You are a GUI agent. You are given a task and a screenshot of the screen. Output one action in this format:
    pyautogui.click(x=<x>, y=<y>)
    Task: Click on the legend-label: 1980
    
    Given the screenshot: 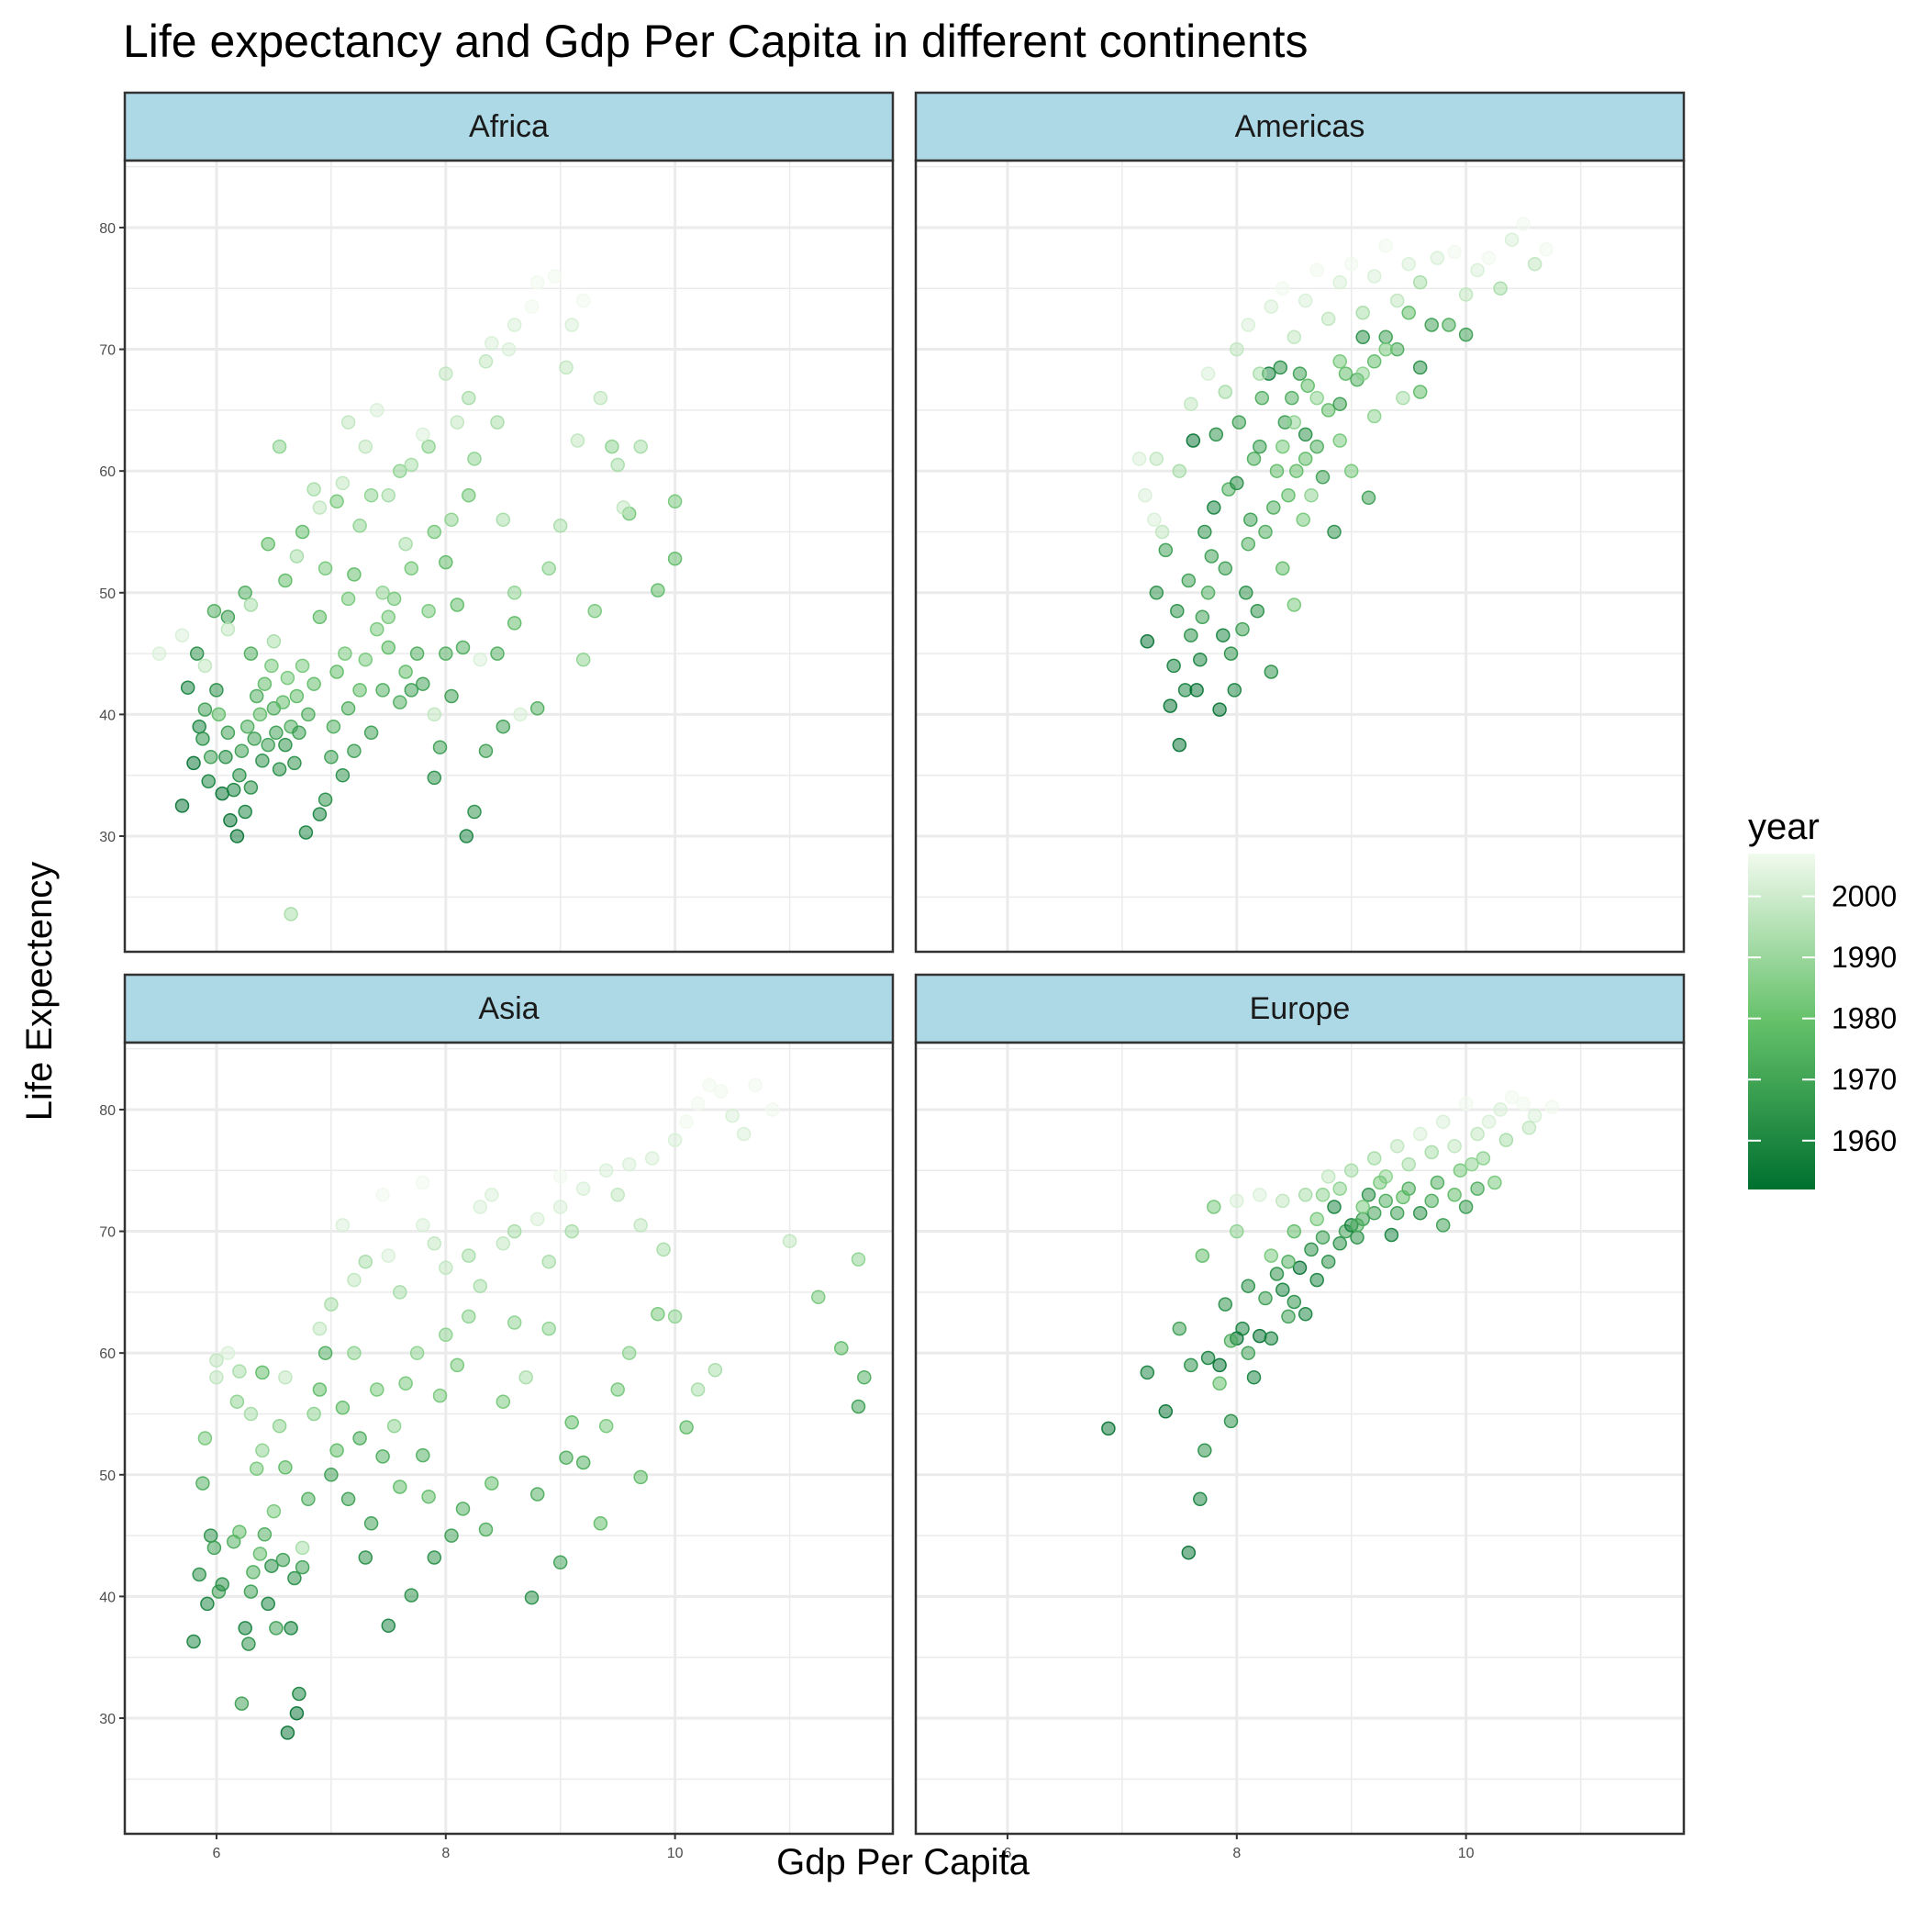 What is the action you would take?
    pyautogui.click(x=1864, y=1018)
    